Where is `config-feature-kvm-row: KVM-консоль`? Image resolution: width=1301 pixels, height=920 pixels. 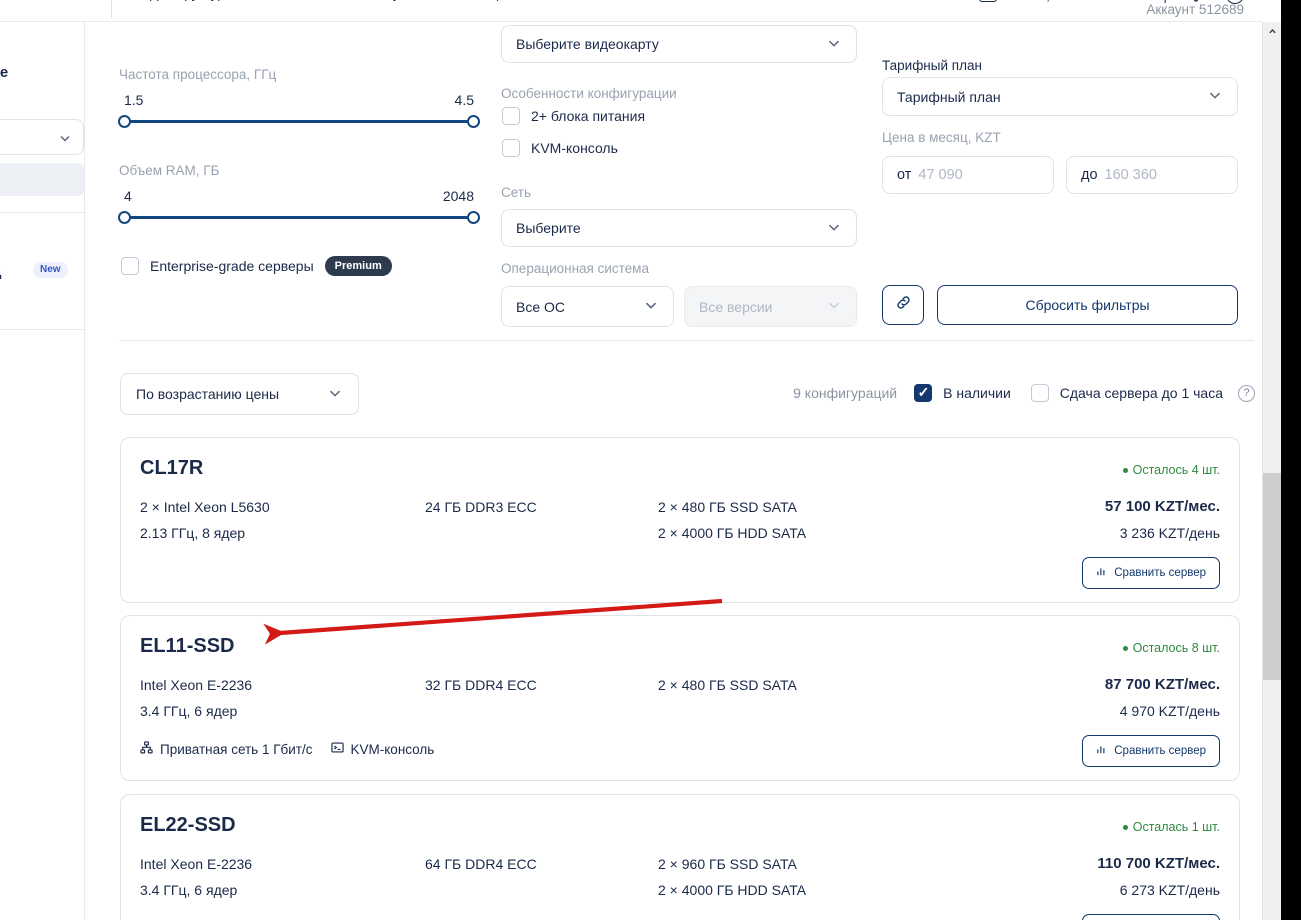
config-feature-kvm-row: KVM-консоль is located at coordinates (560, 148).